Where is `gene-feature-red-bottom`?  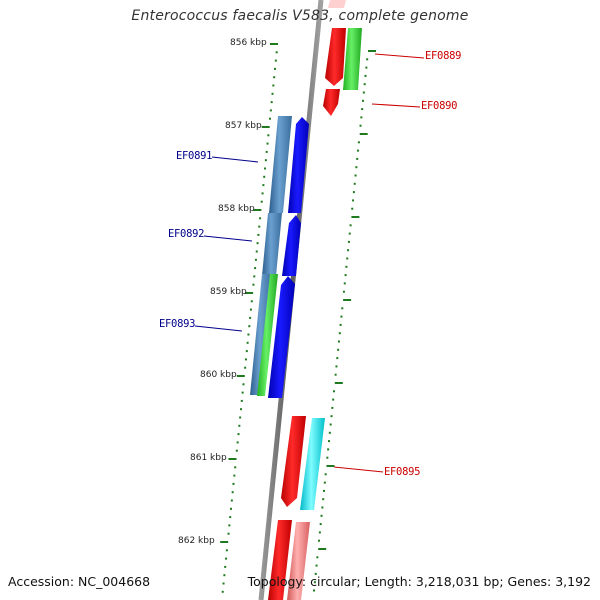 gene-feature-red-bottom is located at coordinates (280, 560).